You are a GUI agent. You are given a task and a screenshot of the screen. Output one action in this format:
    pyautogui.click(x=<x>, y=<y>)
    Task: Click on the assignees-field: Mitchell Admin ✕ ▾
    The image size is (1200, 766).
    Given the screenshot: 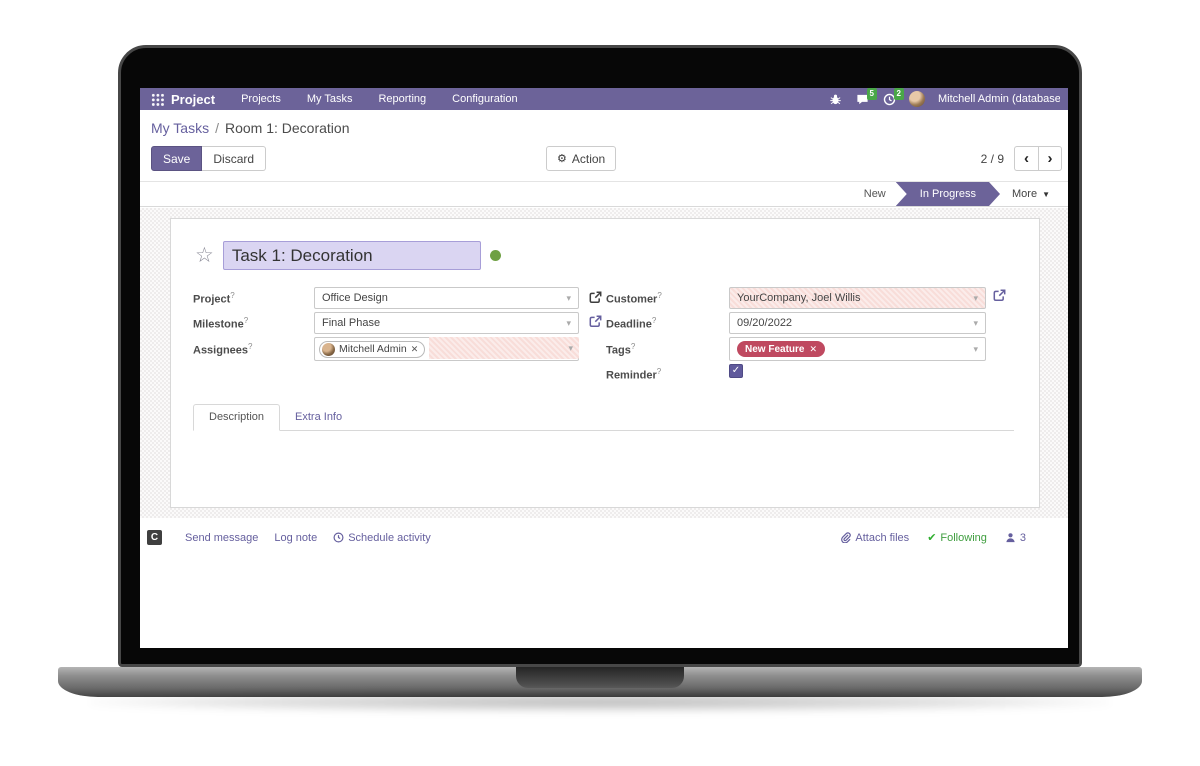 What is the action you would take?
    pyautogui.click(x=446, y=349)
    